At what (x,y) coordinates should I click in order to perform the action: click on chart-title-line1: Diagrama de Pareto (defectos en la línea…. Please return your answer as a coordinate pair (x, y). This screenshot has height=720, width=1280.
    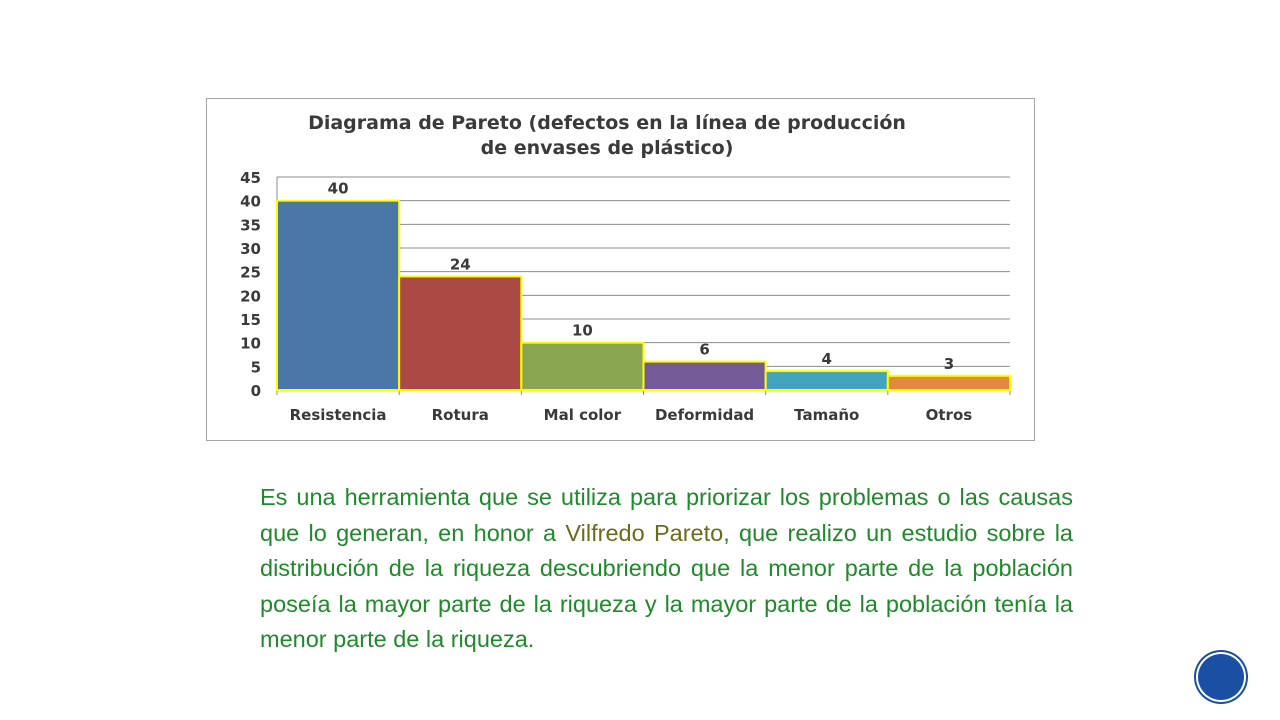
    Looking at the image, I should click on (607, 123).